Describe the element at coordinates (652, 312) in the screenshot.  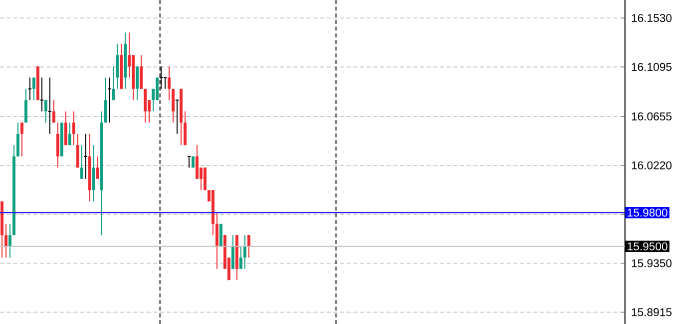
I see `y-tick-label: 15.8915` at that location.